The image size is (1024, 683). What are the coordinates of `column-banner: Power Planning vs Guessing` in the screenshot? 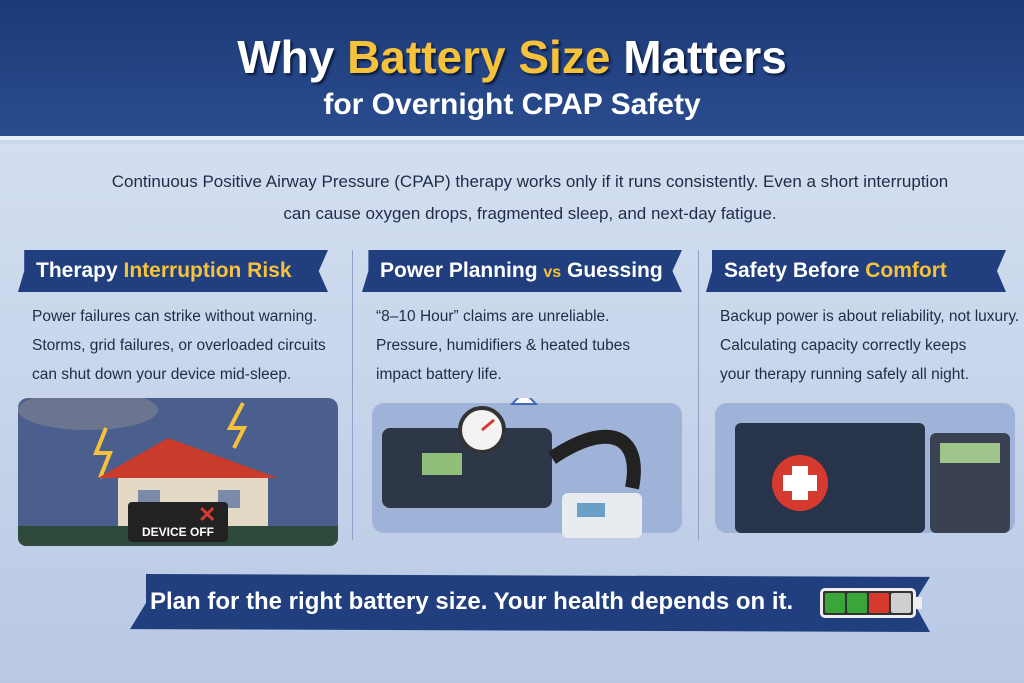 It's located at (522, 271).